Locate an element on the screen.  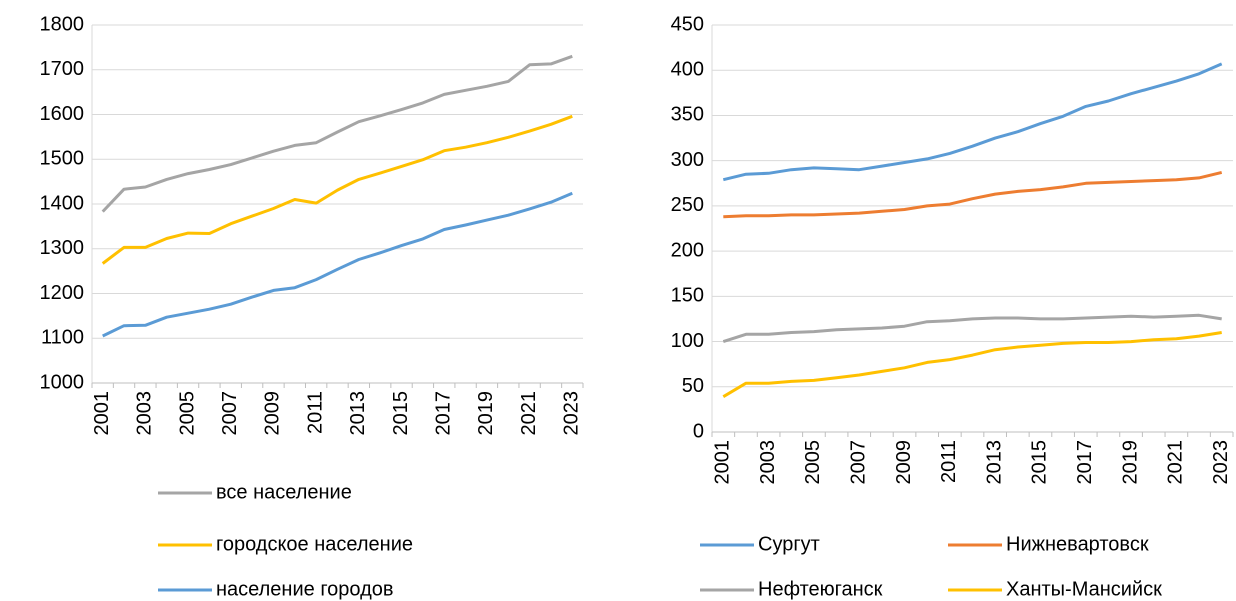
y-tick-label: 1000 is located at coordinates (62, 382).